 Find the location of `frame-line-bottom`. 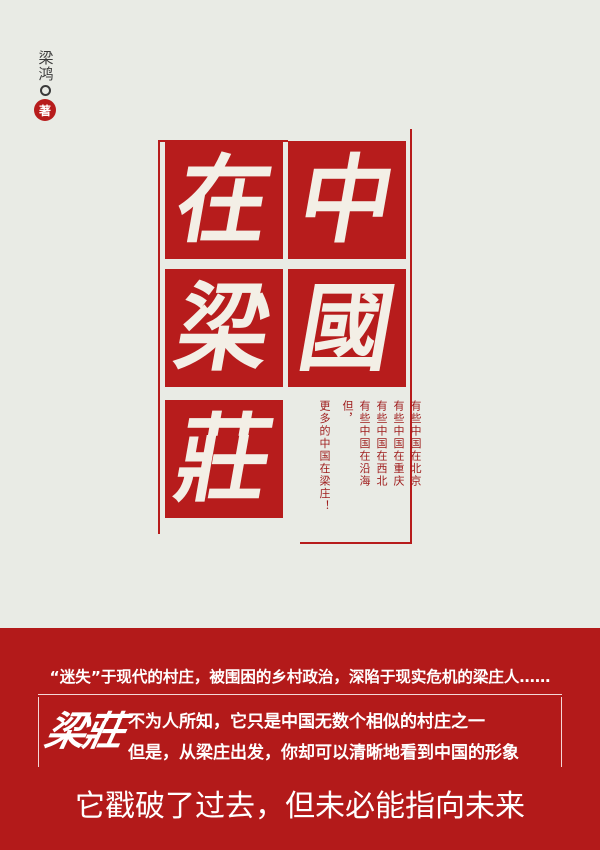

frame-line-bottom is located at coordinates (356, 543).